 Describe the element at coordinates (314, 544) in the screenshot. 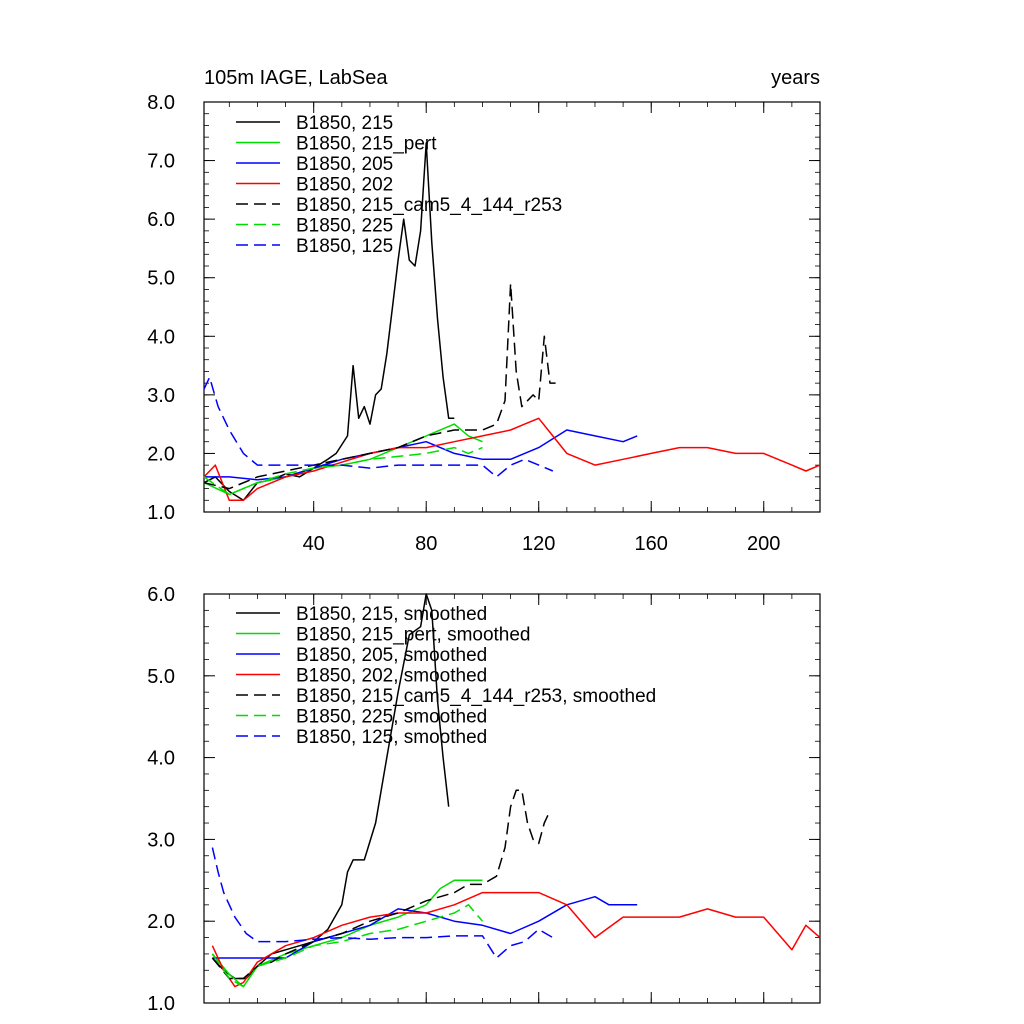

I see `x-tick-label: 40` at that location.